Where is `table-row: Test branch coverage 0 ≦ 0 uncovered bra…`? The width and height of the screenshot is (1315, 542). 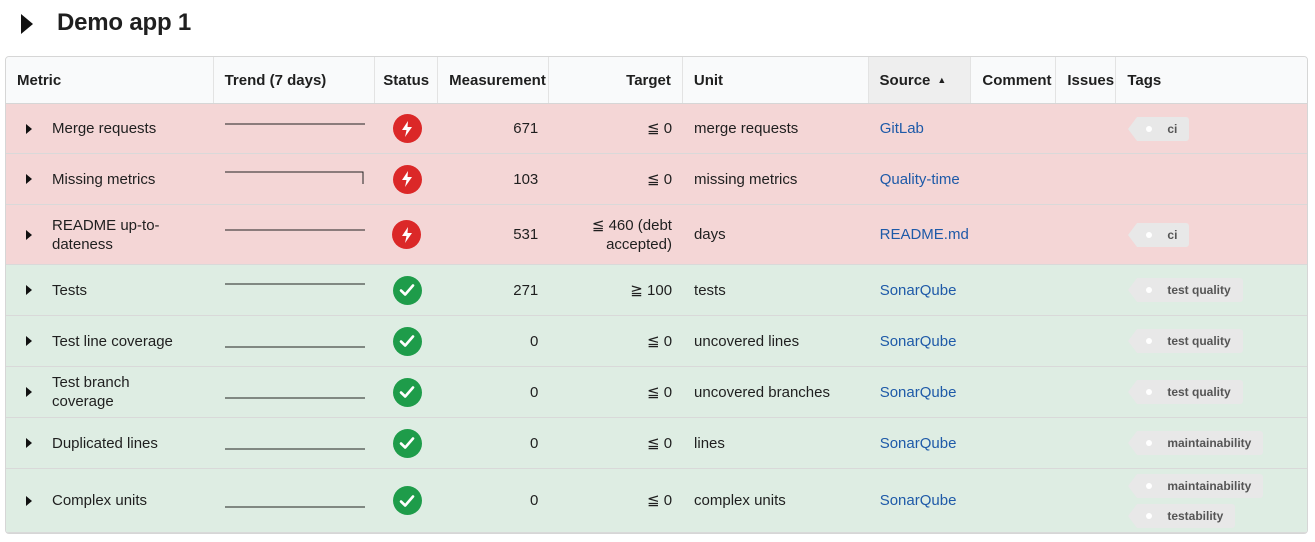
table-row: Test branch coverage 0 ≦ 0 uncovered bra… is located at coordinates (656, 392).